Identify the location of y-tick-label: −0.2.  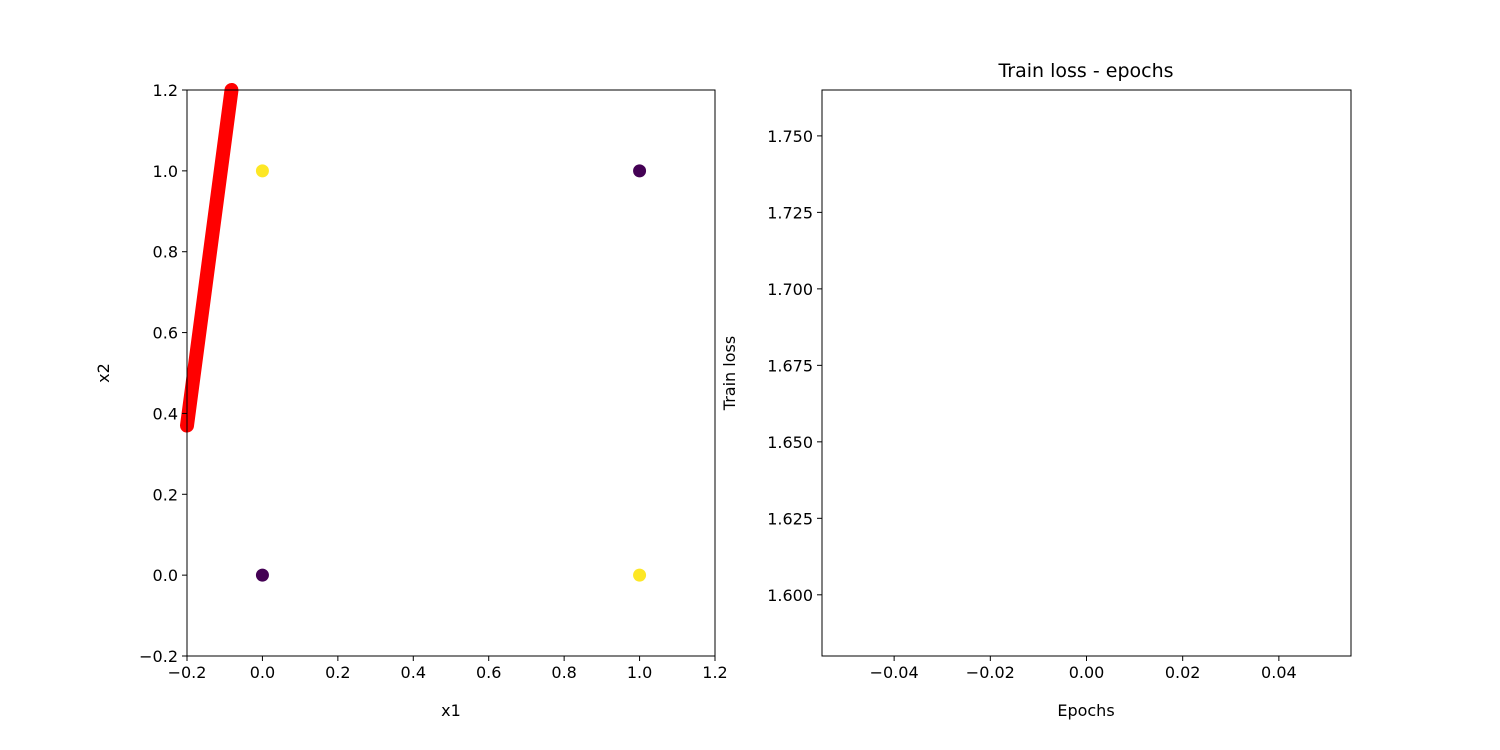
(158, 656).